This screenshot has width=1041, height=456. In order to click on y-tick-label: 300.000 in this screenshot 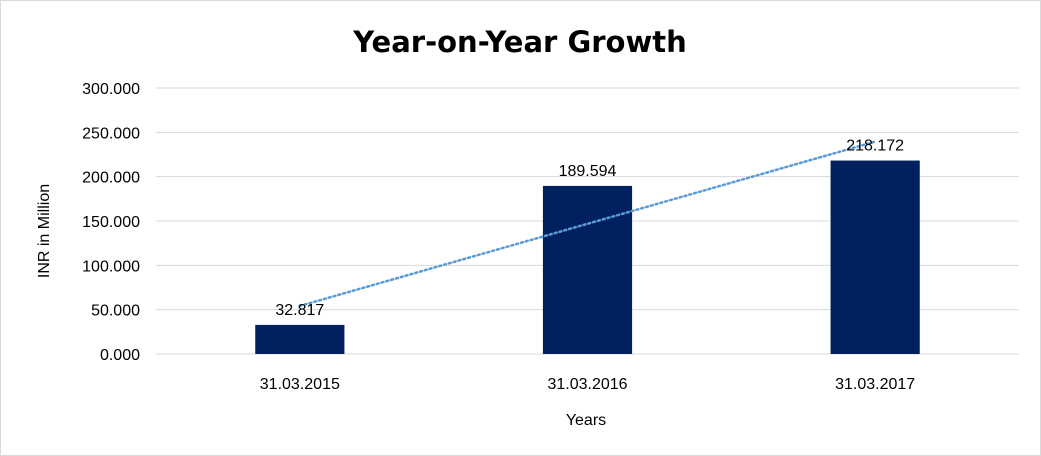, I will do `click(111, 89)`.